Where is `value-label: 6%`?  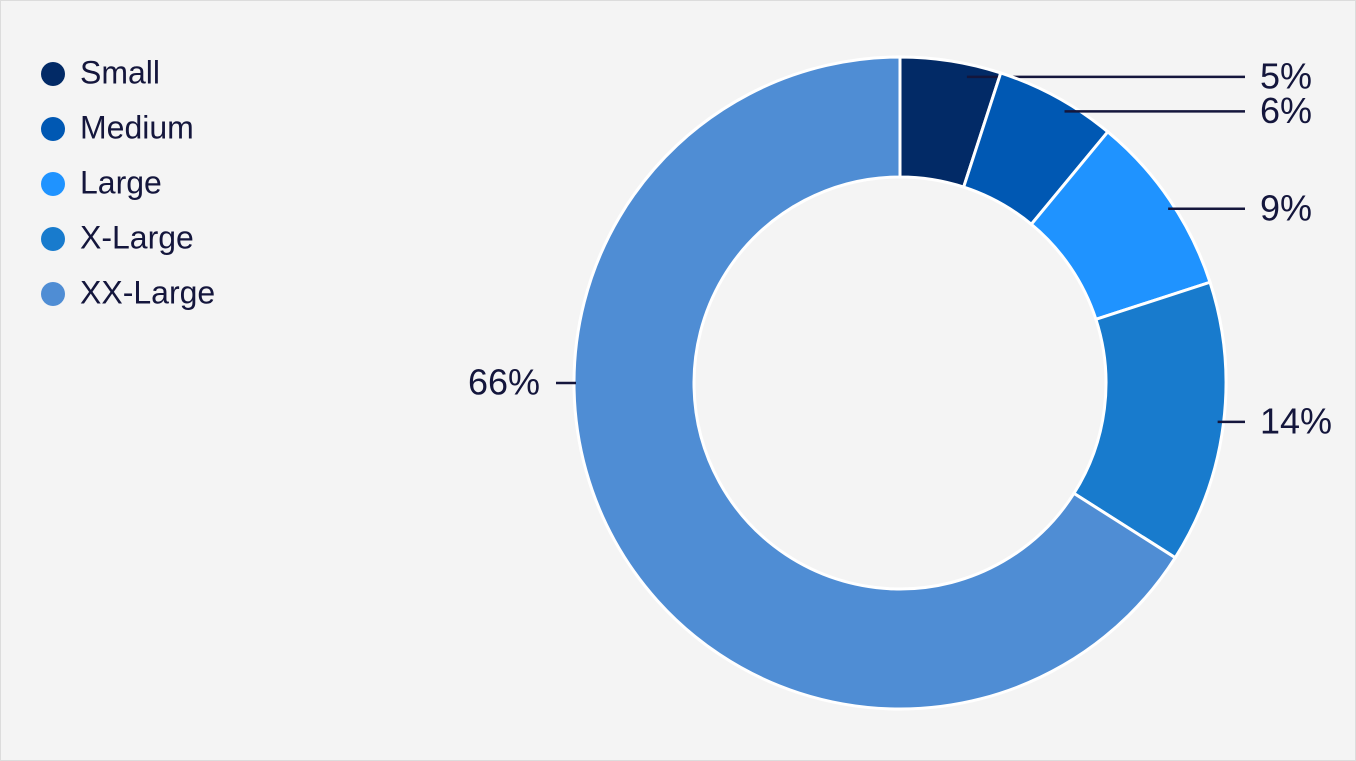 value-label: 6% is located at coordinates (1286, 110).